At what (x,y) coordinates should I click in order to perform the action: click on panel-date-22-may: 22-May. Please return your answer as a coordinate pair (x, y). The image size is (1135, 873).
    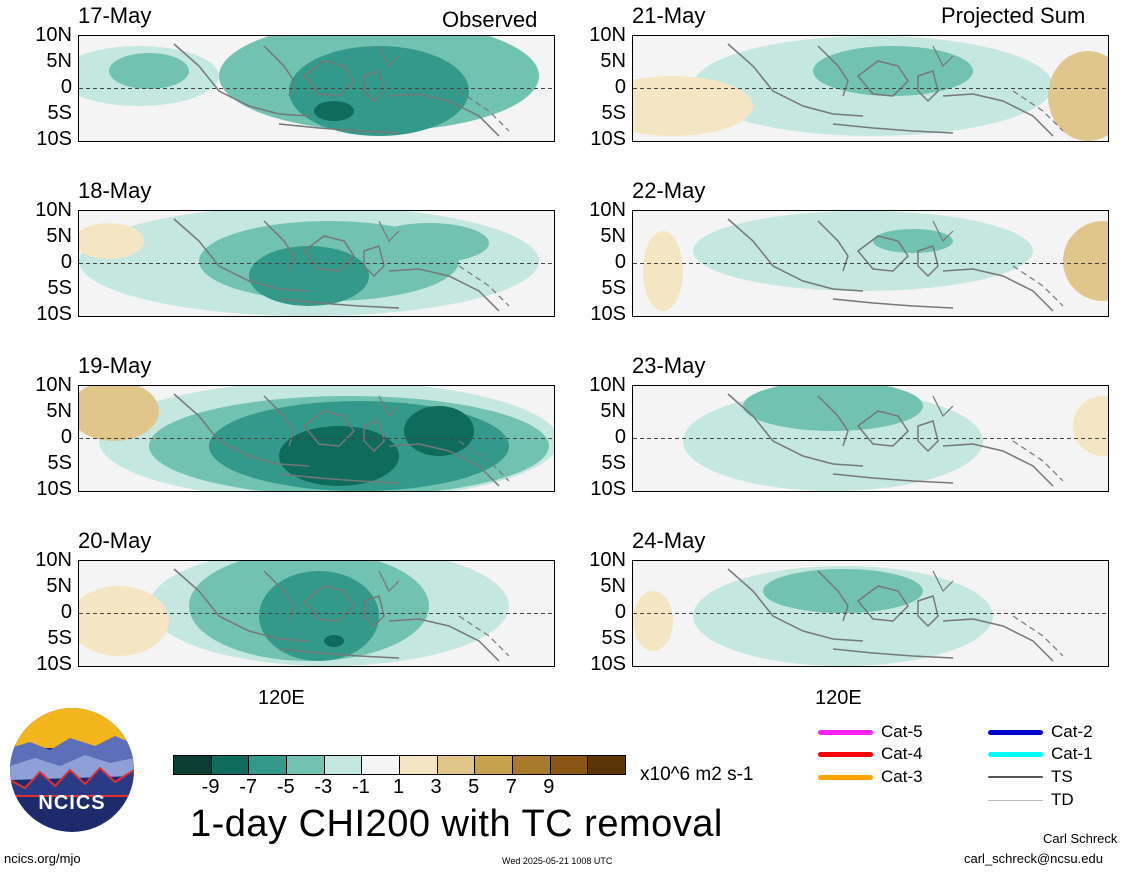
    Looking at the image, I should click on (669, 190).